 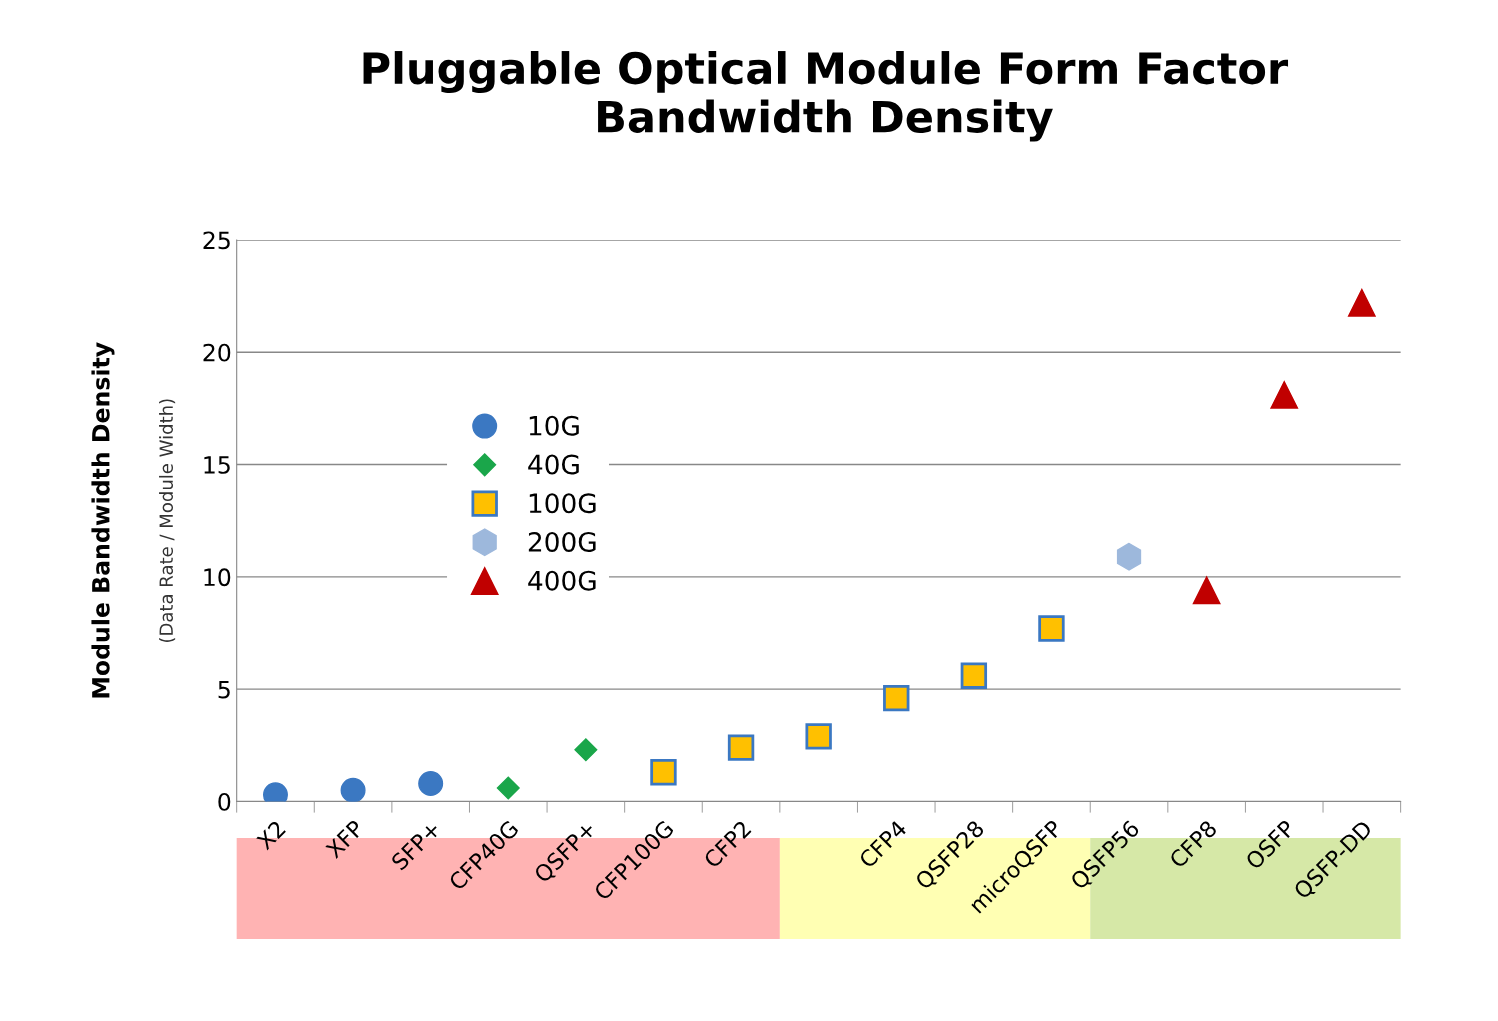 What do you see at coordinates (553, 464) in the screenshot?
I see `legend-label: 40G` at bounding box center [553, 464].